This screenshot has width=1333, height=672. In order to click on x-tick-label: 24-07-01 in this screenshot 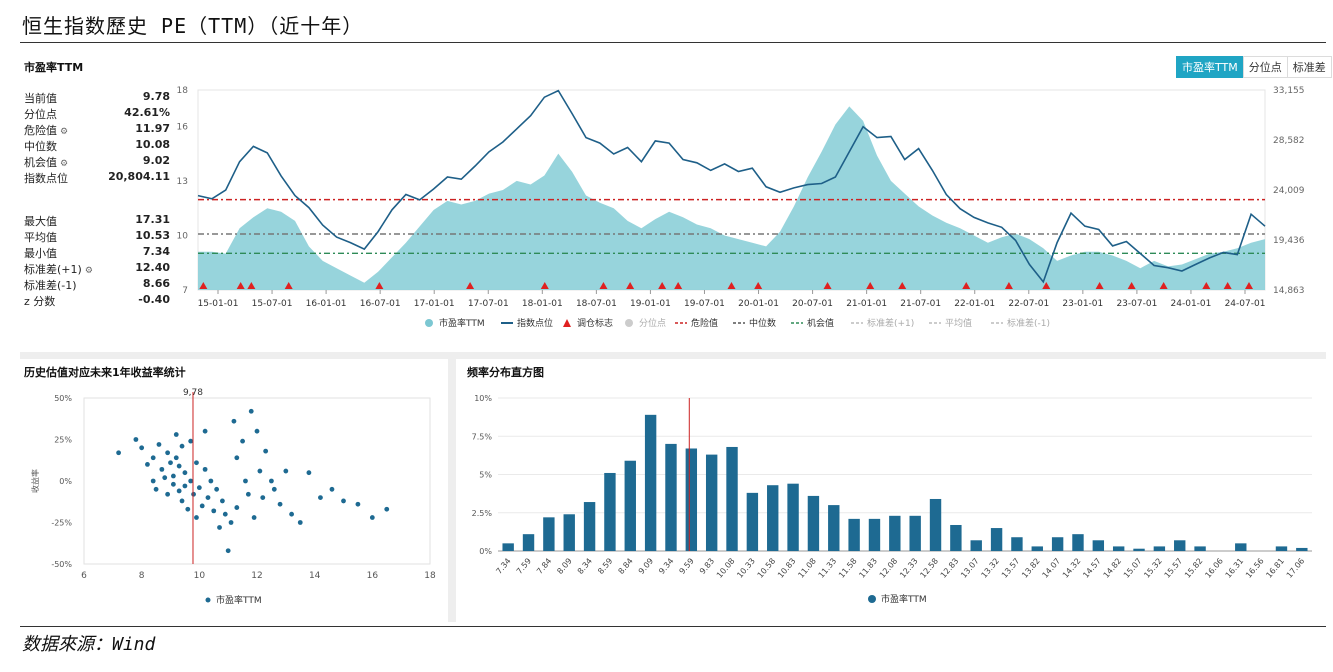, I will do `click(1245, 304)`.